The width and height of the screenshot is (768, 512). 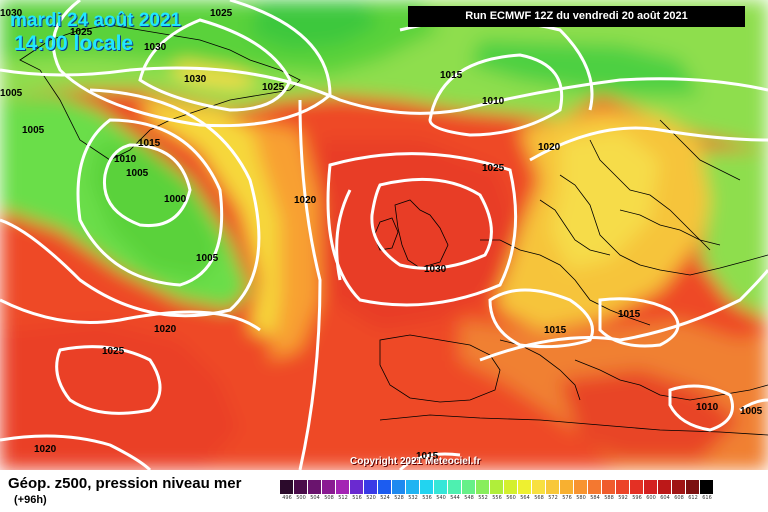 I want to click on scale-label: 572, so click(x=553, y=498).